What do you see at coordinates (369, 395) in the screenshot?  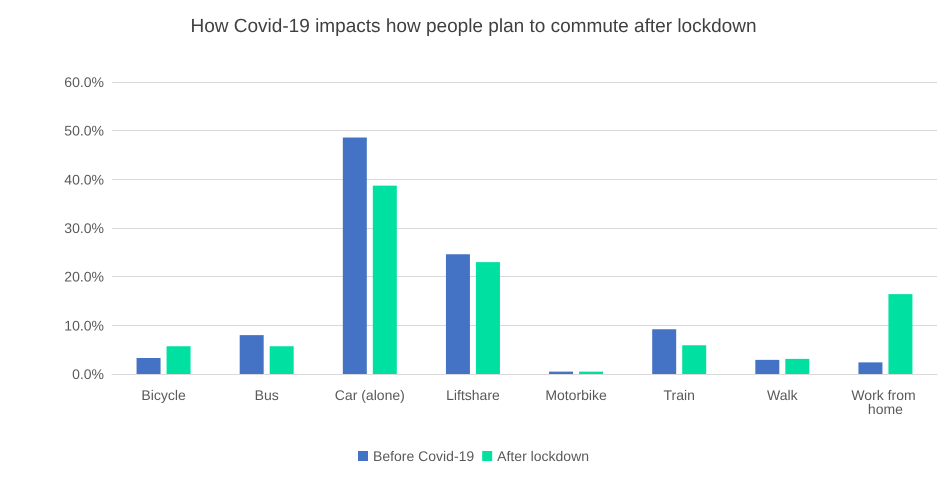 I see `x-tick-label: Car (alone)` at bounding box center [369, 395].